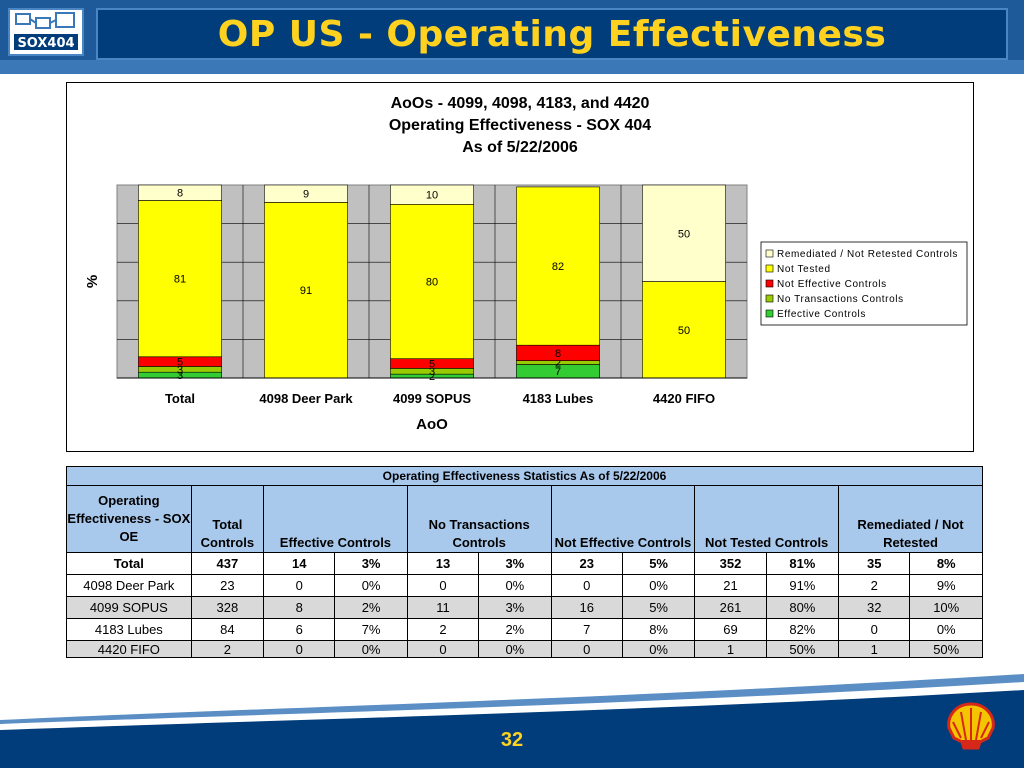 This screenshot has width=1024, height=768. Describe the element at coordinates (586, 607) in the screenshot. I see `table-cell: 16` at that location.